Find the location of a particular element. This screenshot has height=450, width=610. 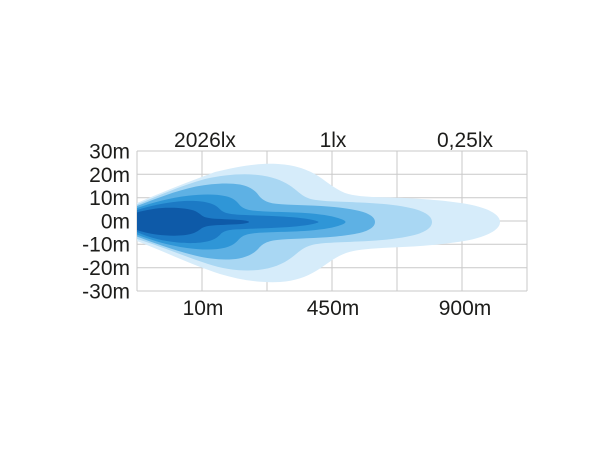

distance-label-10m: 10m is located at coordinates (203, 308).